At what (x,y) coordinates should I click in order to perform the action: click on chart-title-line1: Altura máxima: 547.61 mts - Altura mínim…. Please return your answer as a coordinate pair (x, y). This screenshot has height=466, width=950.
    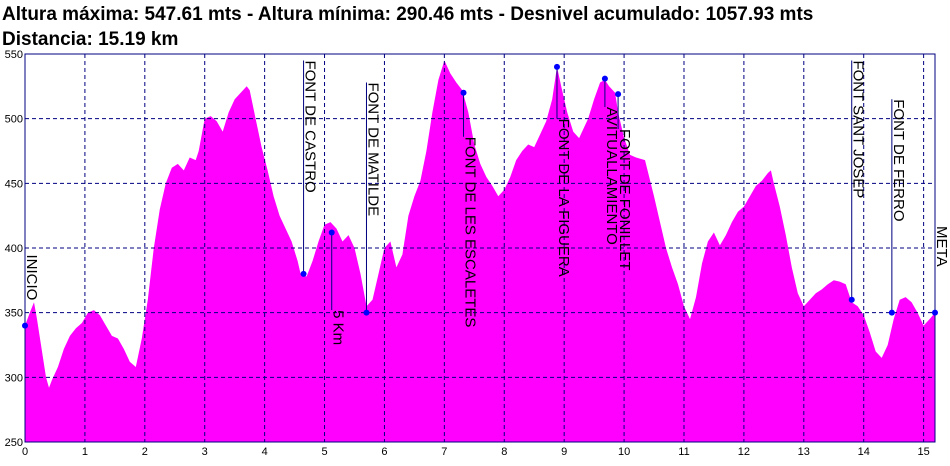
    Looking at the image, I should click on (408, 14).